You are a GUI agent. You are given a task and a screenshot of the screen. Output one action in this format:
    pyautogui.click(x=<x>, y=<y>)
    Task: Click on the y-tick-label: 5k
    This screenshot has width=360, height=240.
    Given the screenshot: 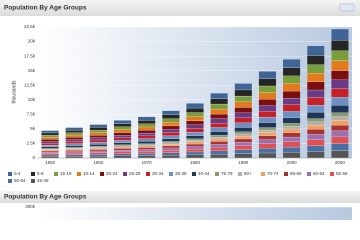 What is the action you would take?
    pyautogui.click(x=33, y=128)
    